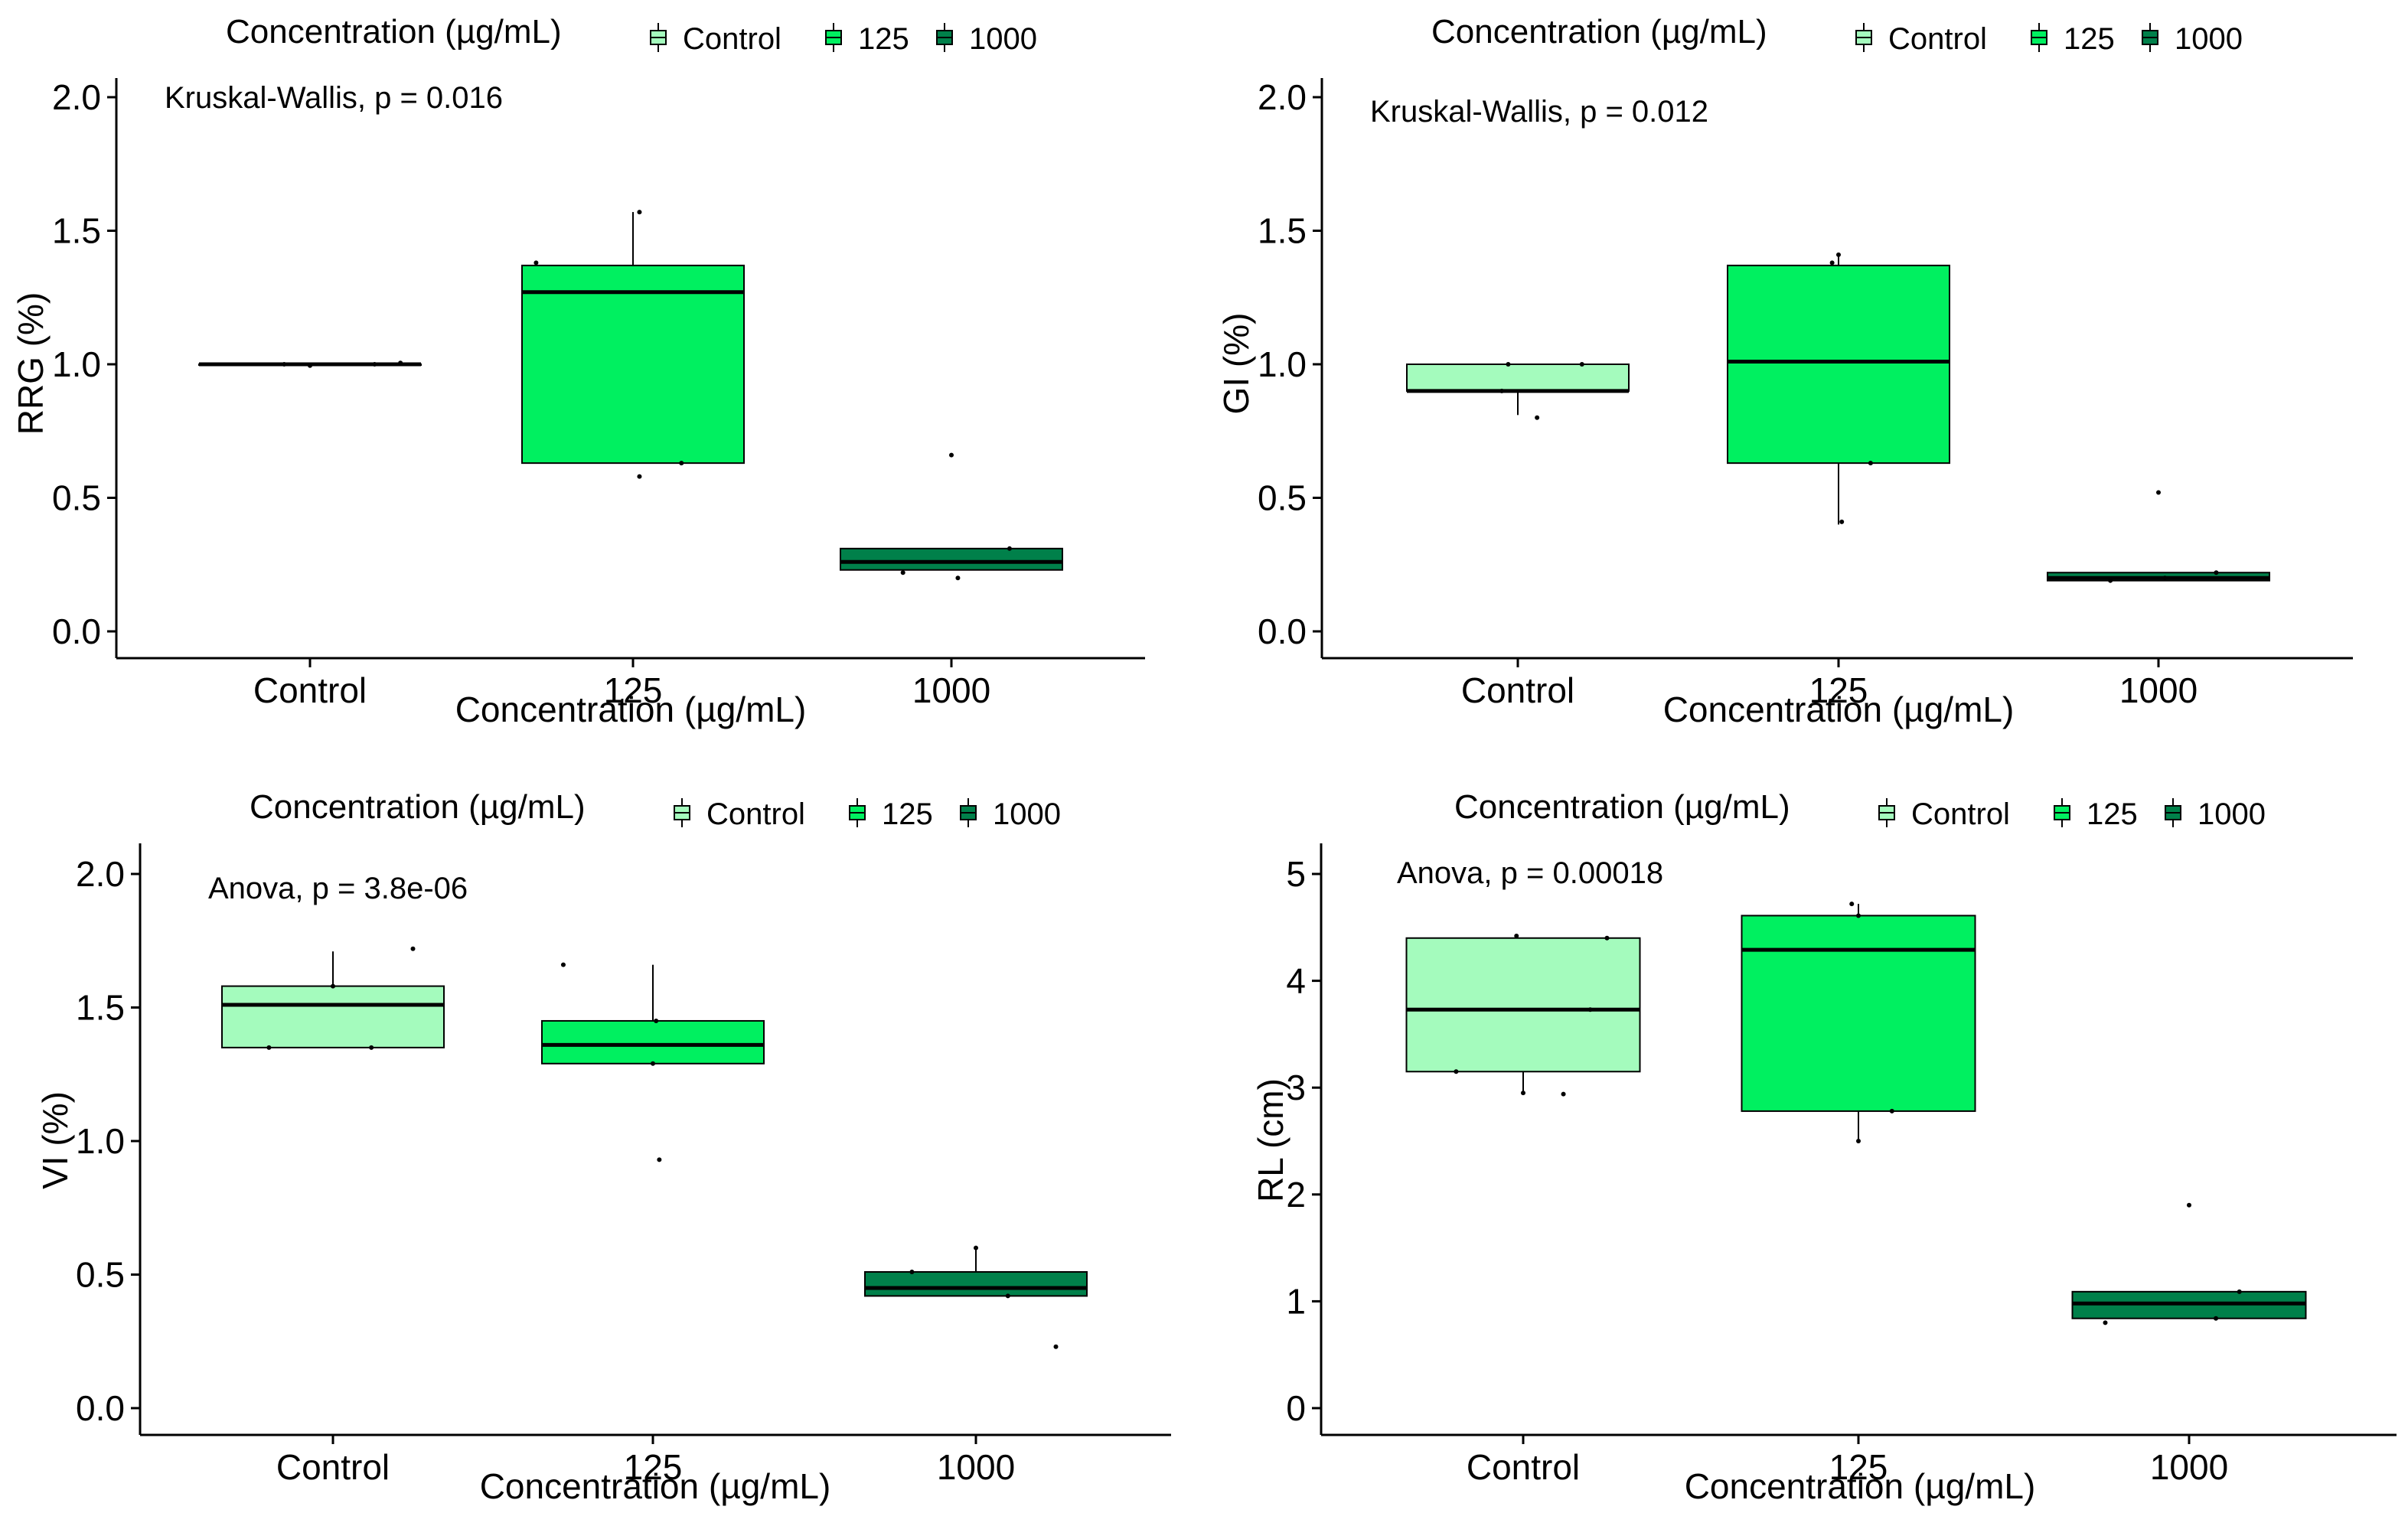 Image resolution: width=2408 pixels, height=1539 pixels. What do you see at coordinates (1296, 1301) in the screenshot?
I see `y-tick-label: 1` at bounding box center [1296, 1301].